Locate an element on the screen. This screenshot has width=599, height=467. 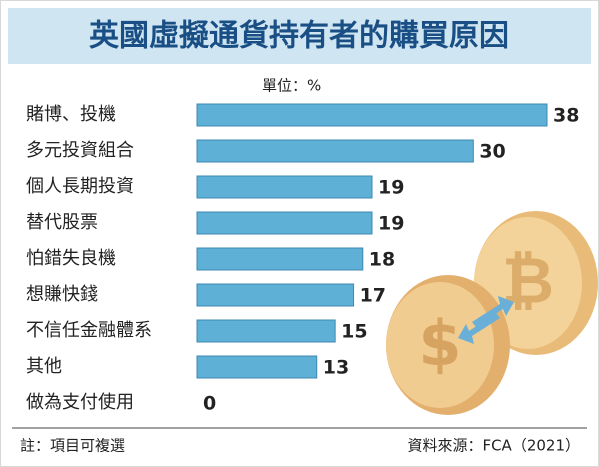
category-label: 做為支付使用 is located at coordinates (80, 402).